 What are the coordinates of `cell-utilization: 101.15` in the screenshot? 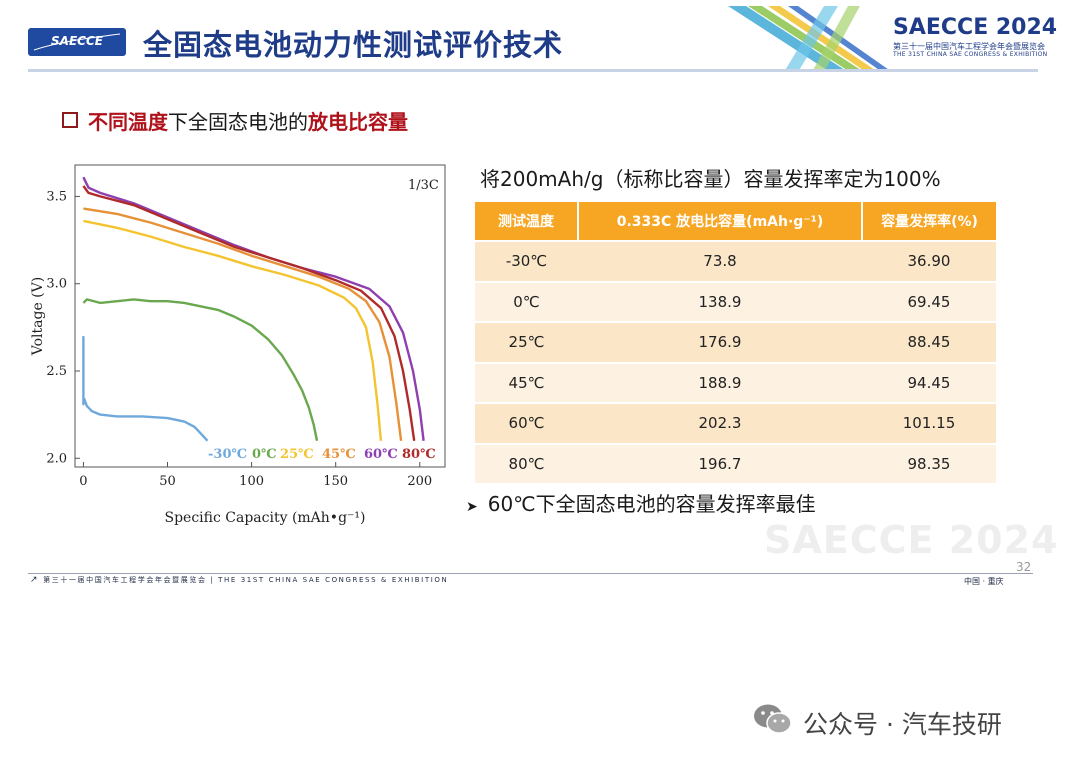 It's located at (929, 423).